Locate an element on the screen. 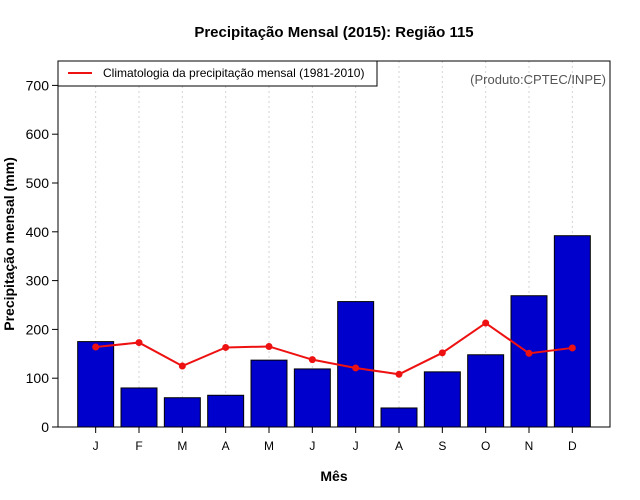 The image size is (640, 500). y-tick-label: 600 is located at coordinates (38, 134).